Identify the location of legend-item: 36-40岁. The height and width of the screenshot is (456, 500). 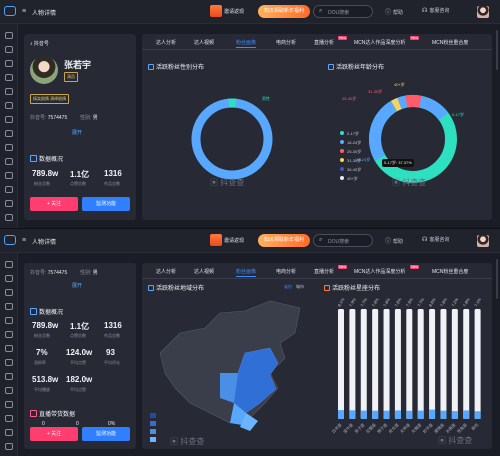
(350, 169).